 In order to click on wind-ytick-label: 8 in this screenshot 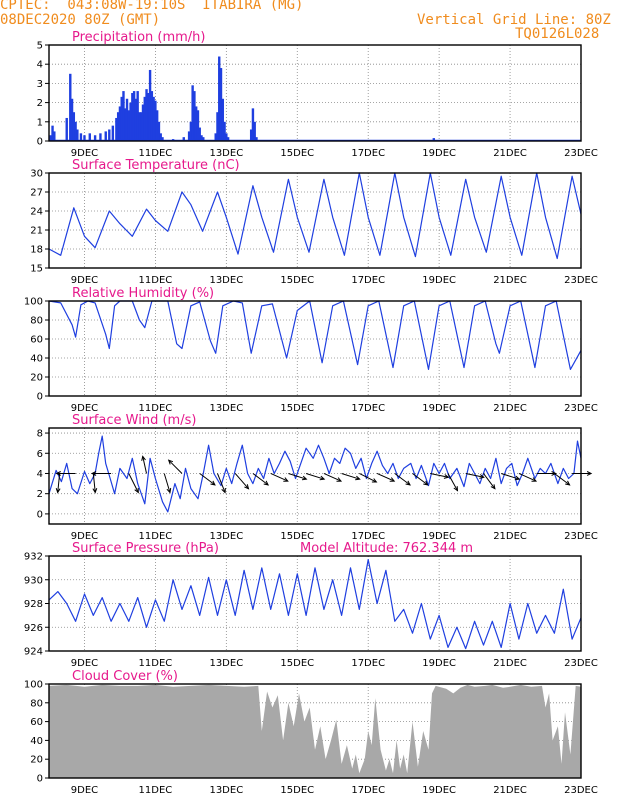, I will do `click(40, 434)`.